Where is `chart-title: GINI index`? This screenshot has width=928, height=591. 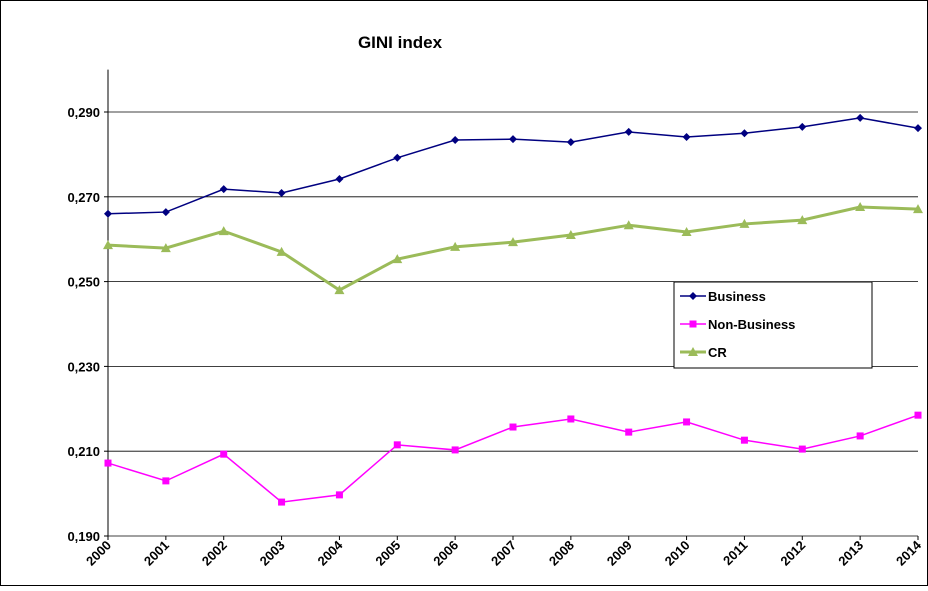
chart-title: GINI index is located at coordinates (400, 42).